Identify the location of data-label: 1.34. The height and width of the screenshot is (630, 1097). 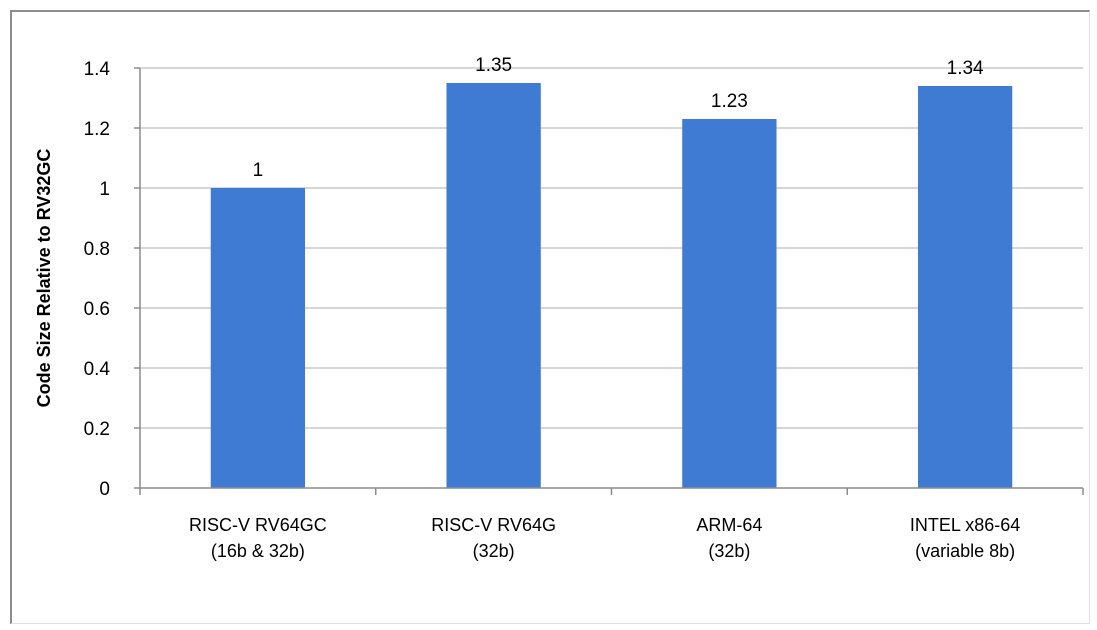
(965, 68).